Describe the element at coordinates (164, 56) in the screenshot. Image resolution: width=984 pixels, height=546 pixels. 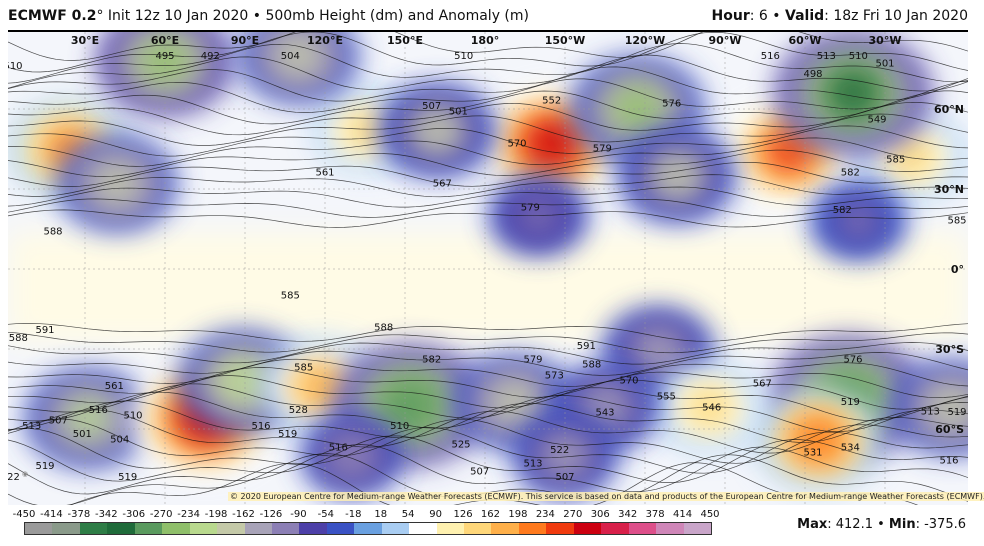
I see `contour-label: 495` at that location.